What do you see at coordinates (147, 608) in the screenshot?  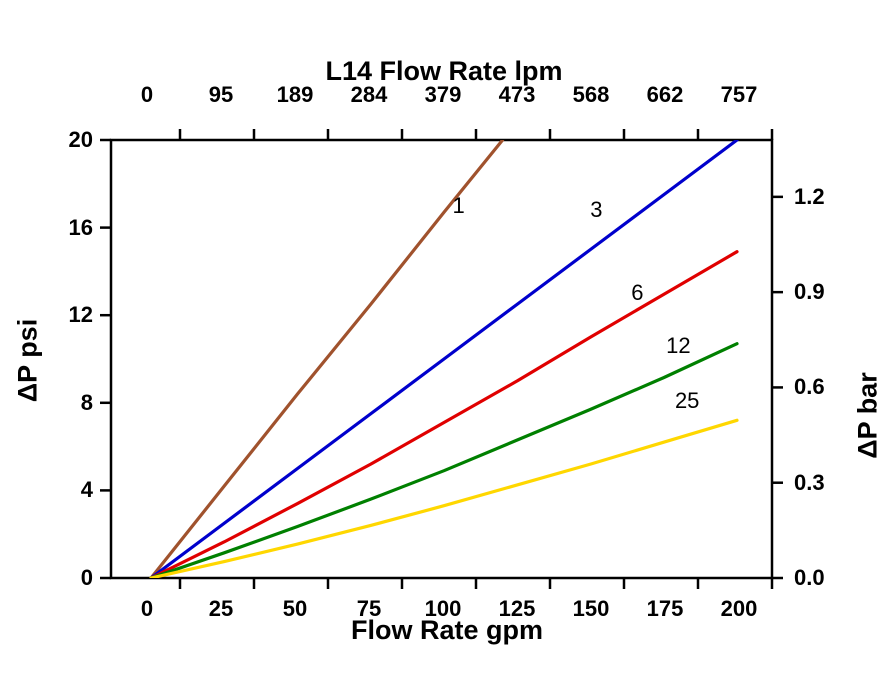 I see `x-tick-label-0: 0` at bounding box center [147, 608].